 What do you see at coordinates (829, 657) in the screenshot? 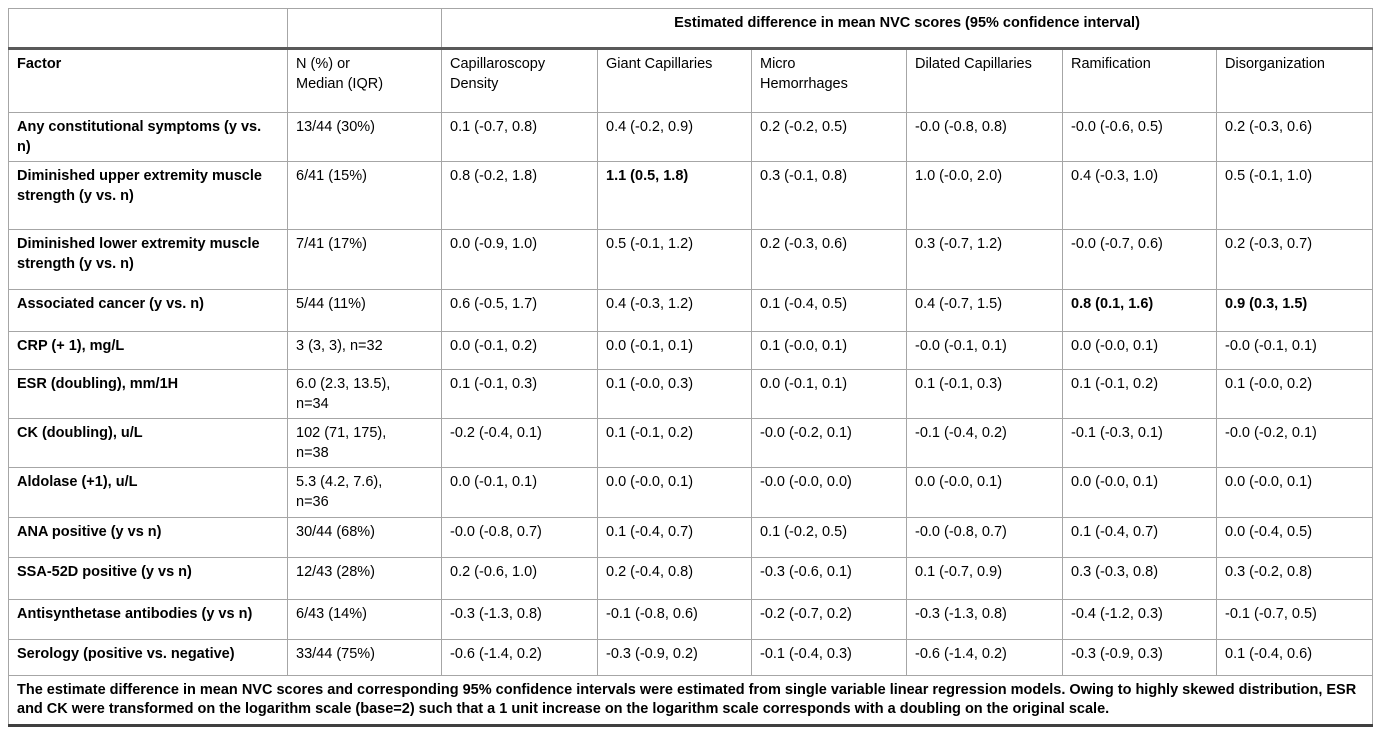
I see `estimate-cell: -0.1 (-0.4, 0.3)` at bounding box center [829, 657].